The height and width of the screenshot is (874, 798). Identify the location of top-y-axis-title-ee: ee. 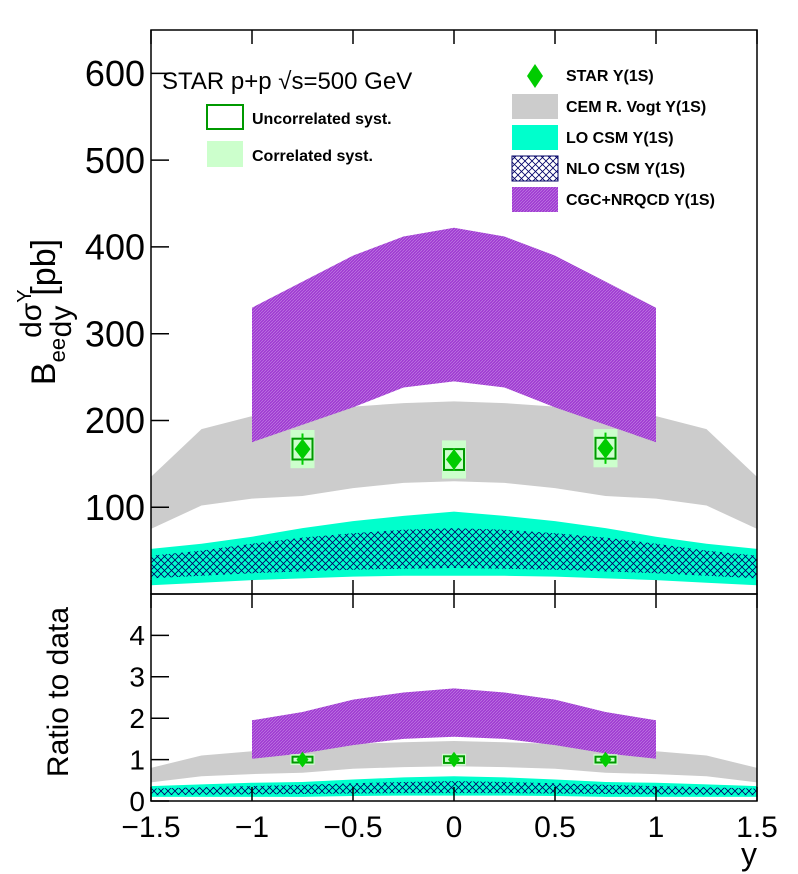
(57, 350).